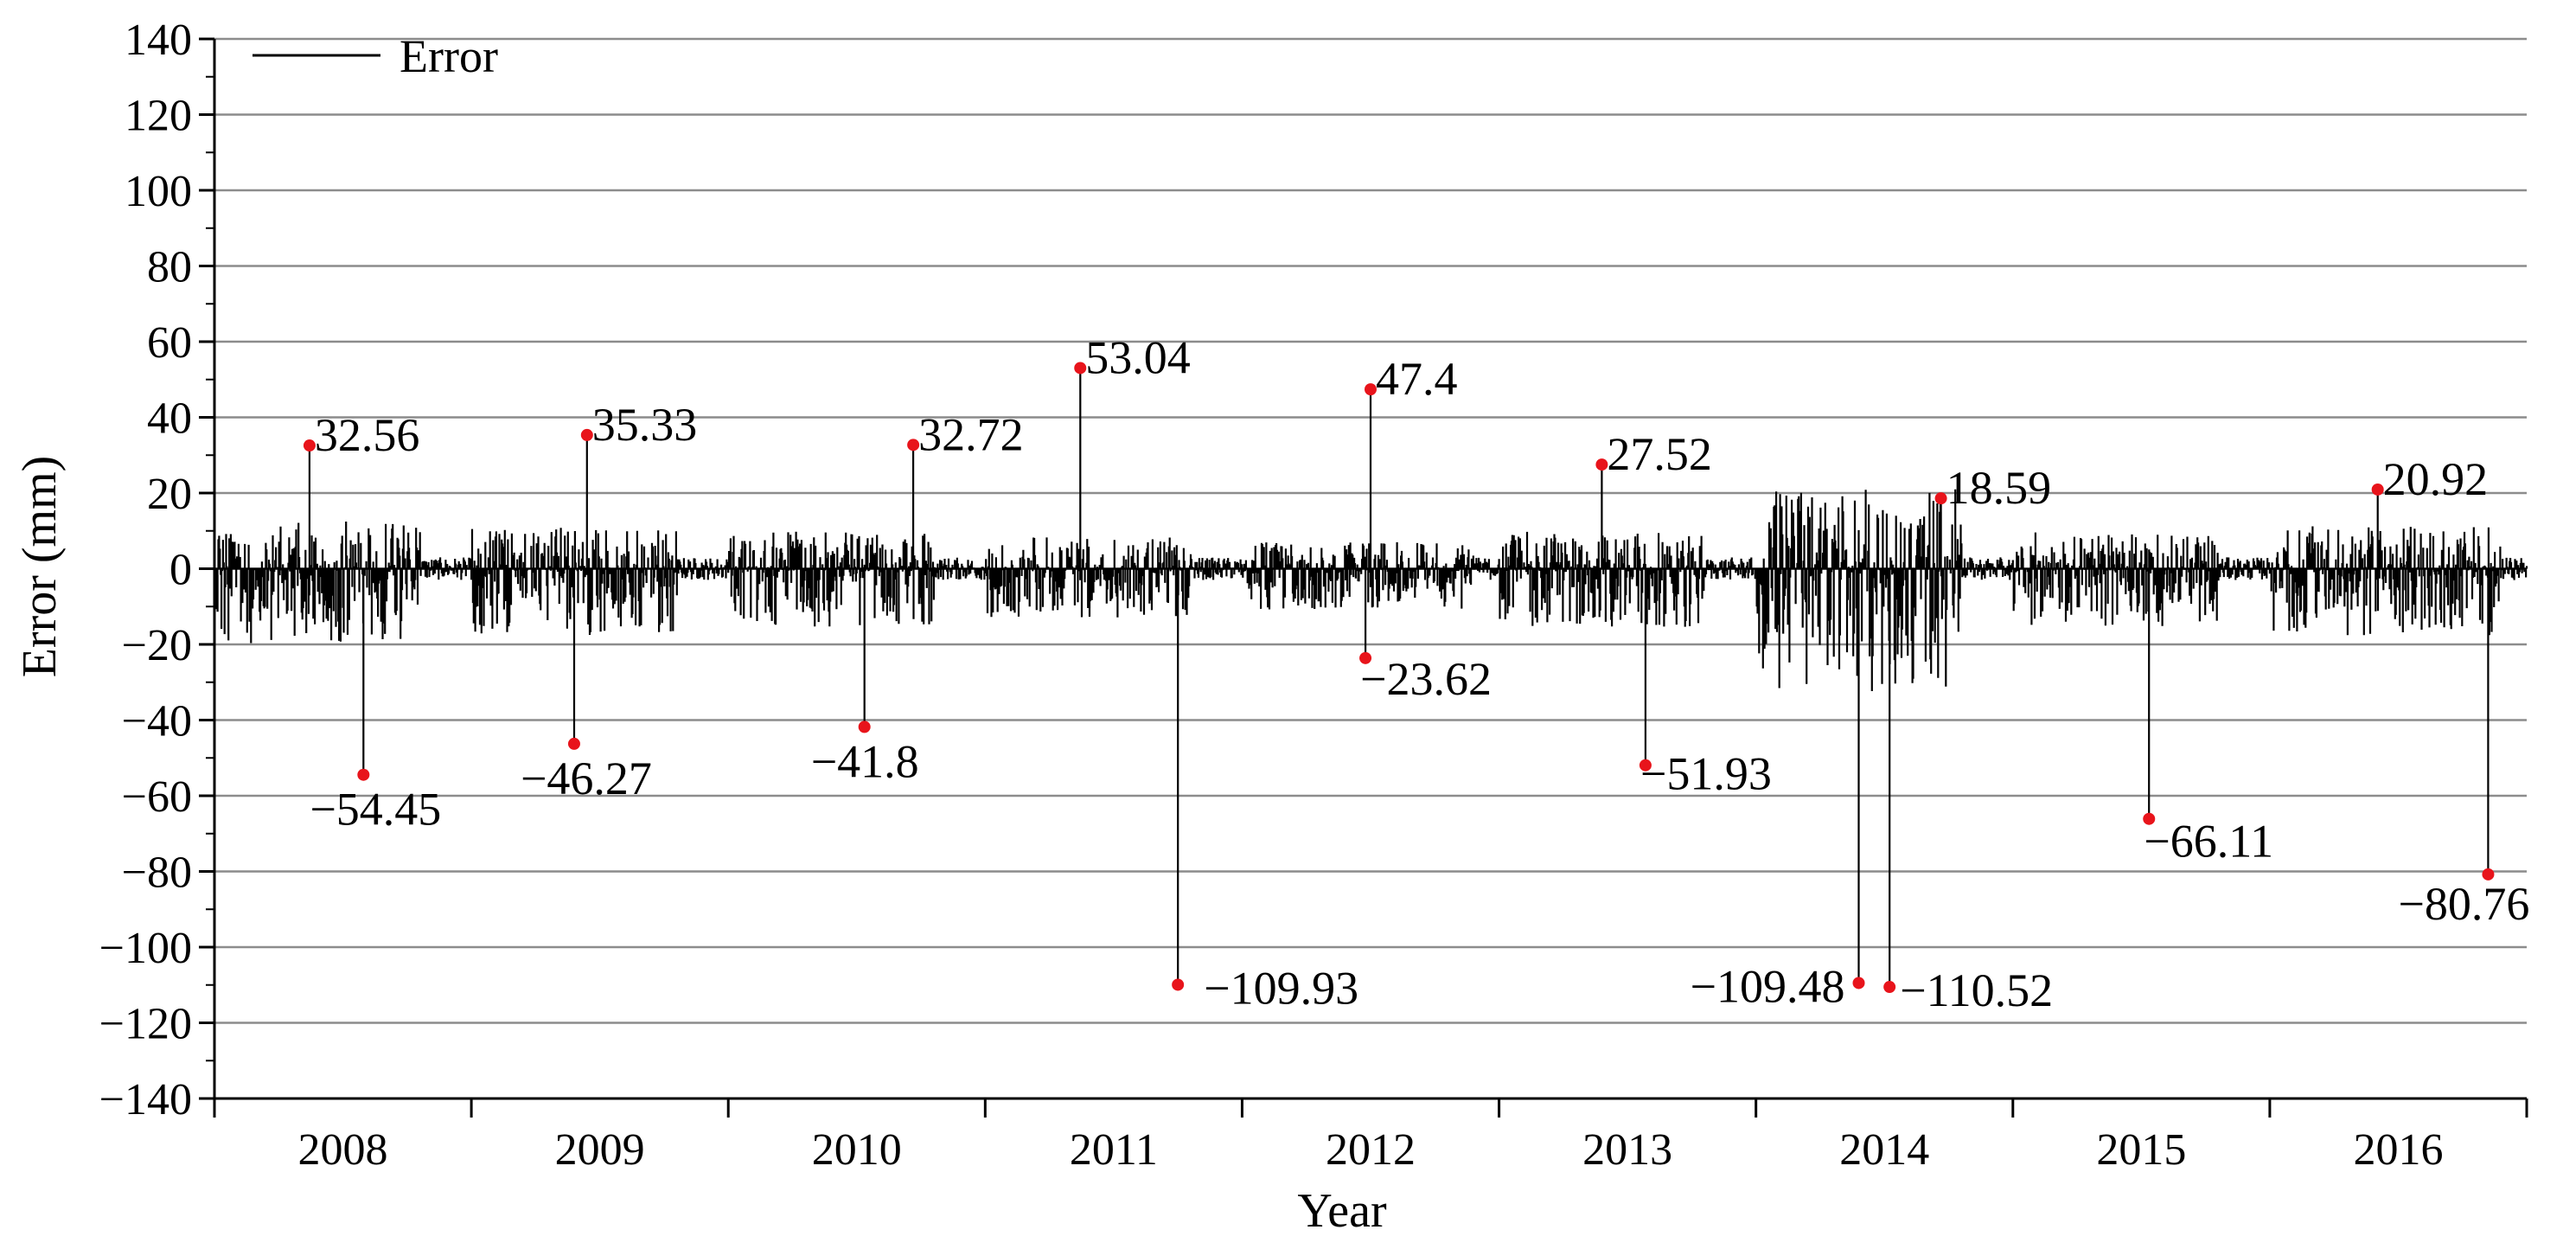 The image size is (2576, 1249). I want to click on extreme-label: −54.45, so click(376, 810).